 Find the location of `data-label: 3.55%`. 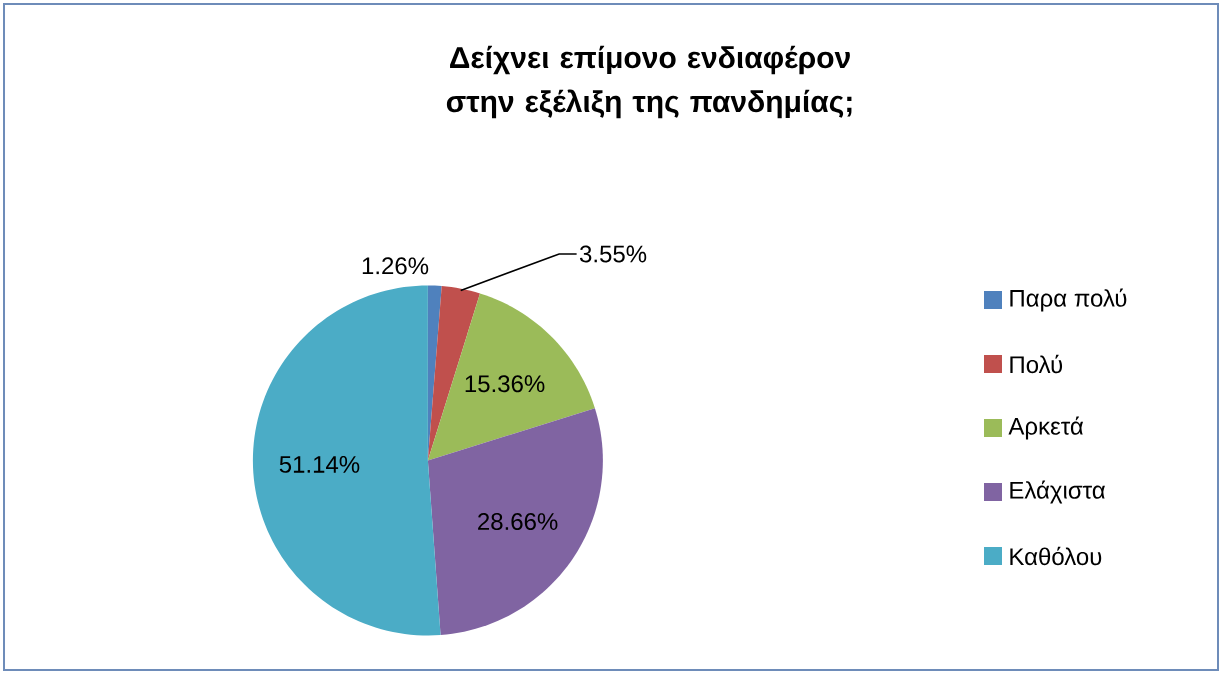

data-label: 3.55% is located at coordinates (613, 254).